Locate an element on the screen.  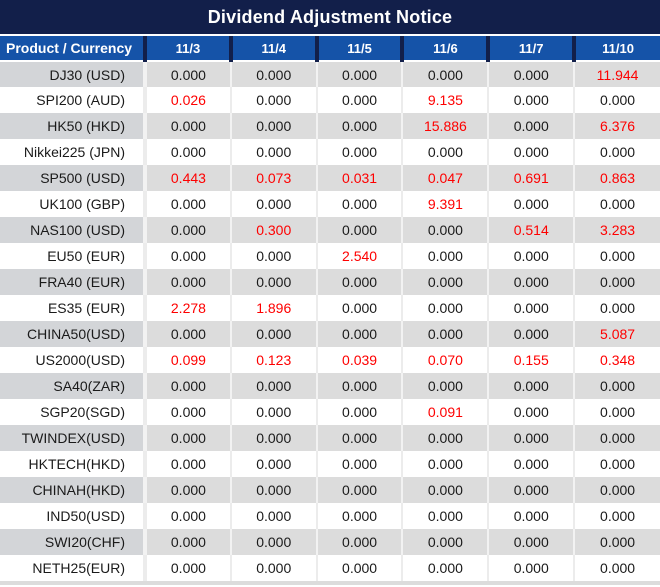
value-cell: 9.391 is located at coordinates (445, 204).